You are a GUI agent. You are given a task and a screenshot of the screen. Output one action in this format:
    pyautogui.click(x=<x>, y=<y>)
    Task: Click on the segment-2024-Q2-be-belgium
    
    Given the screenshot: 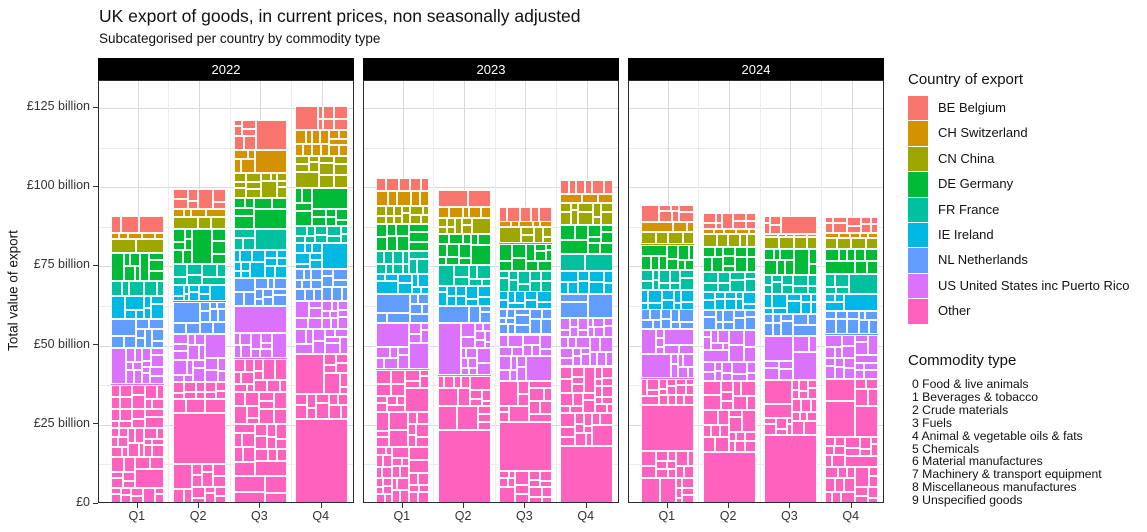 What is the action you would take?
    pyautogui.click(x=729, y=220)
    